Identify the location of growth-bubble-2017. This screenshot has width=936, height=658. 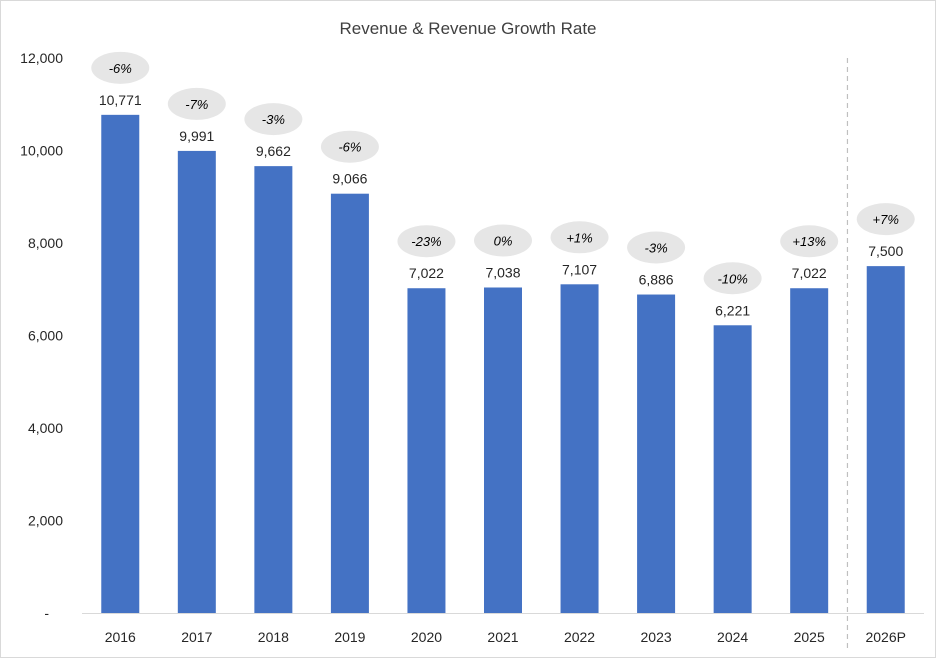
(196, 103).